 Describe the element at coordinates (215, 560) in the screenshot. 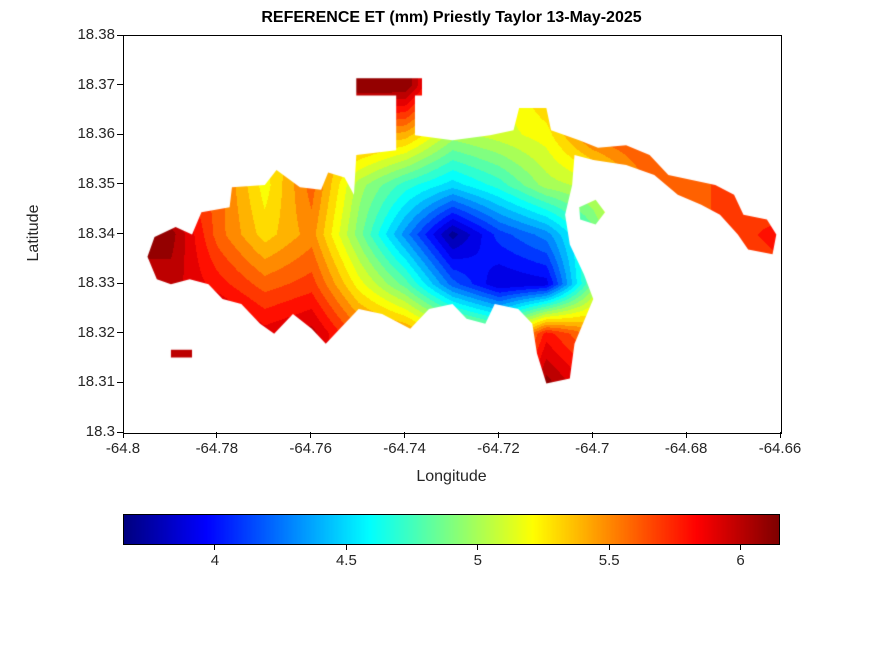

I see `colorbar-tick-label: 4` at that location.